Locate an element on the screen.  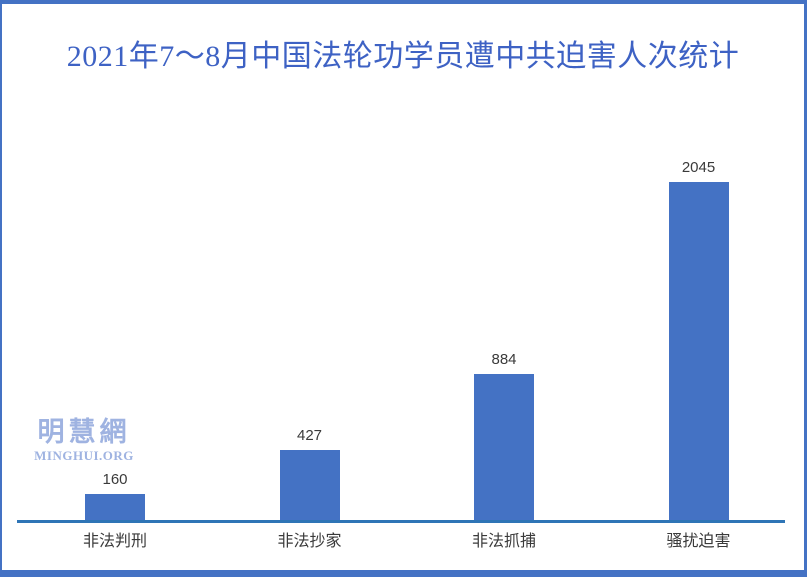
x-axis-label: 非法抓捕 is located at coordinates (503, 541).